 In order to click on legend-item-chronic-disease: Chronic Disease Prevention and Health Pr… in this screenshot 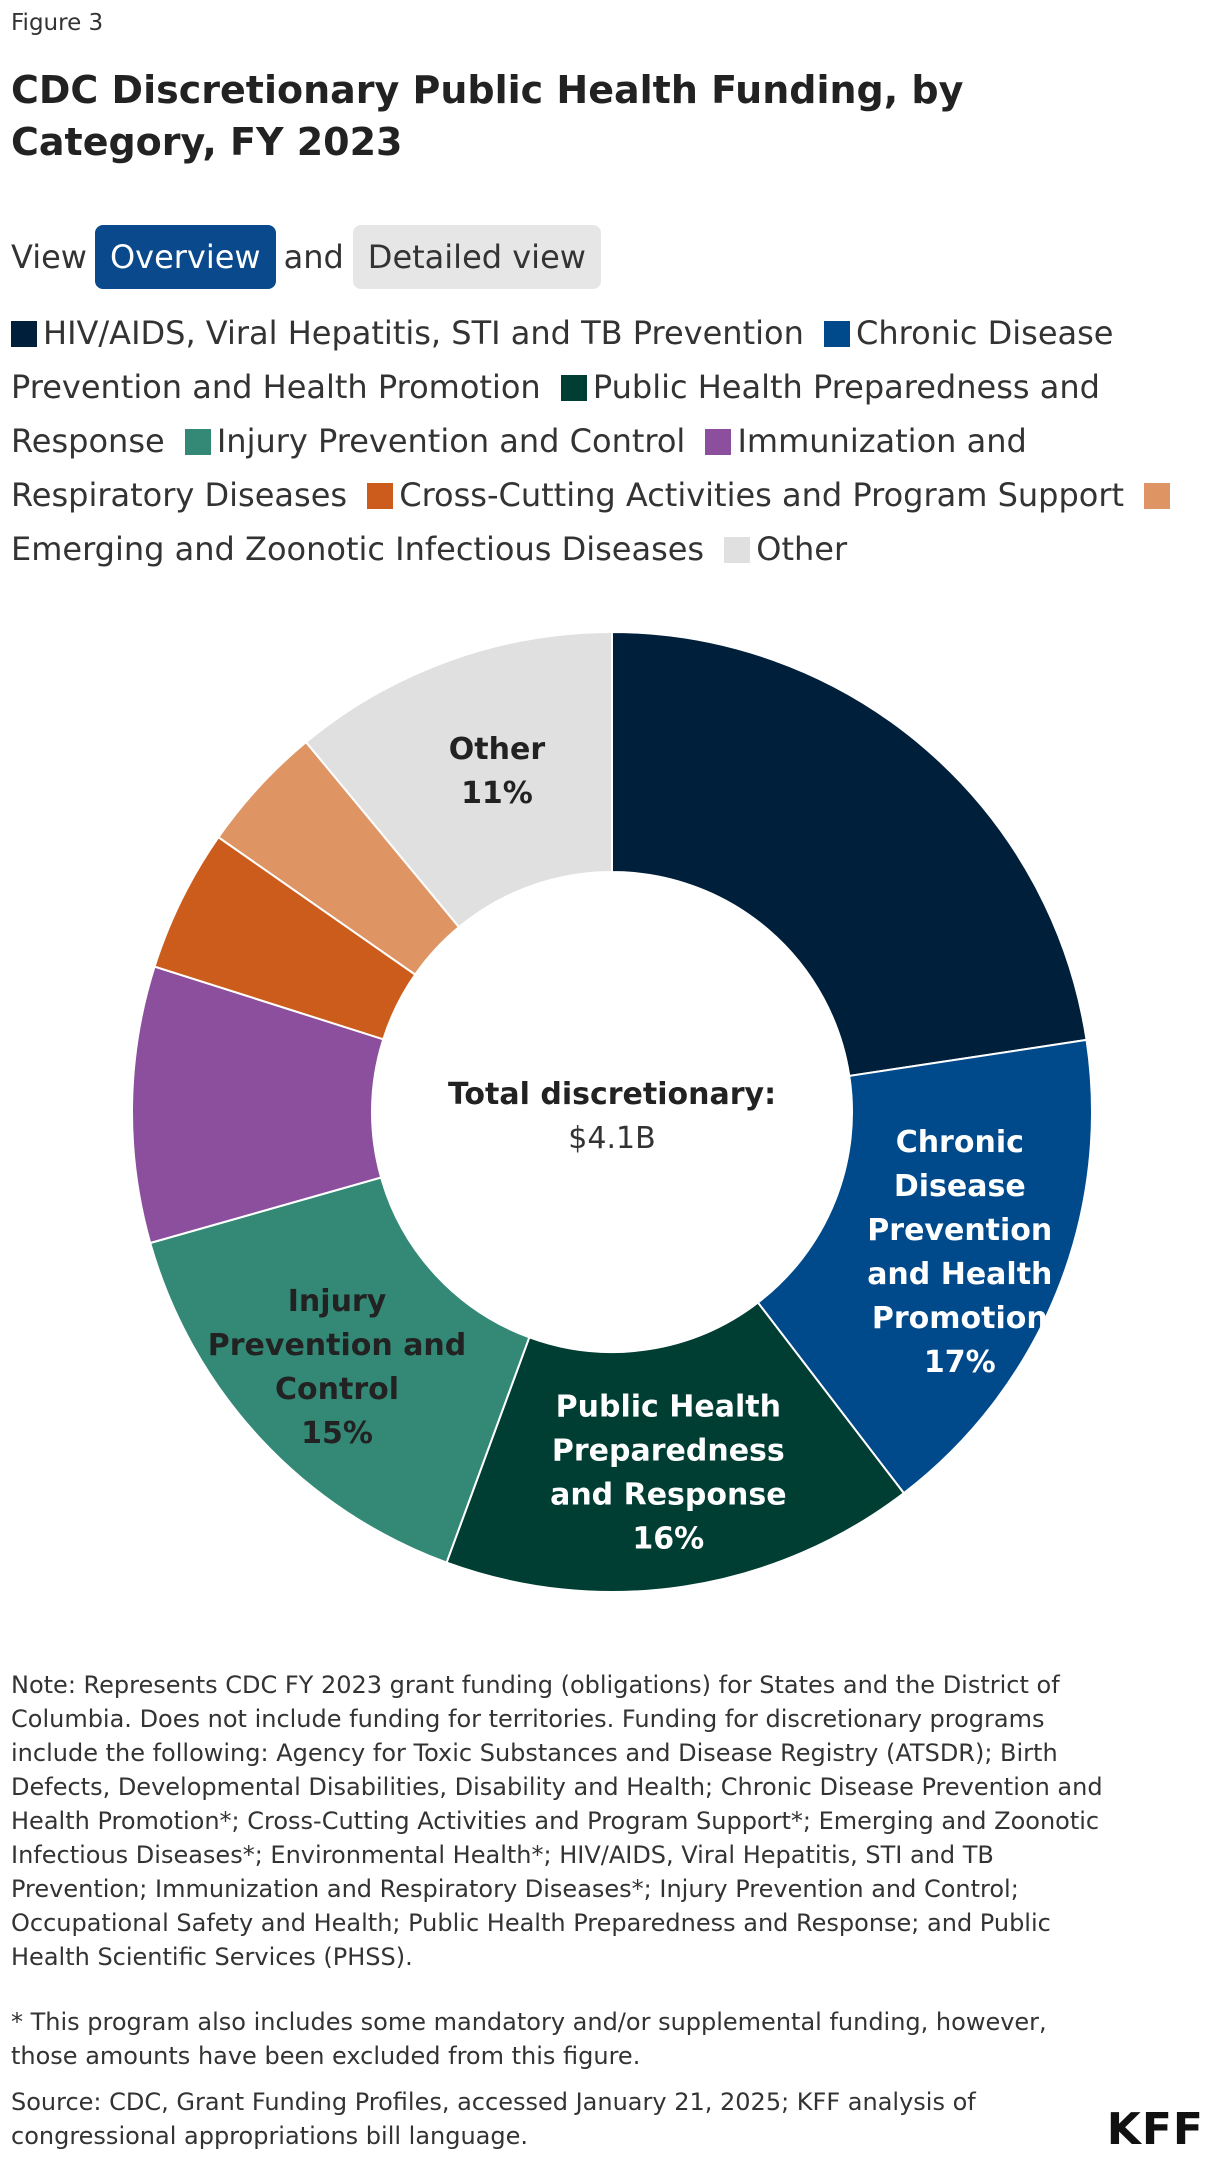, I will do `click(562, 360)`.